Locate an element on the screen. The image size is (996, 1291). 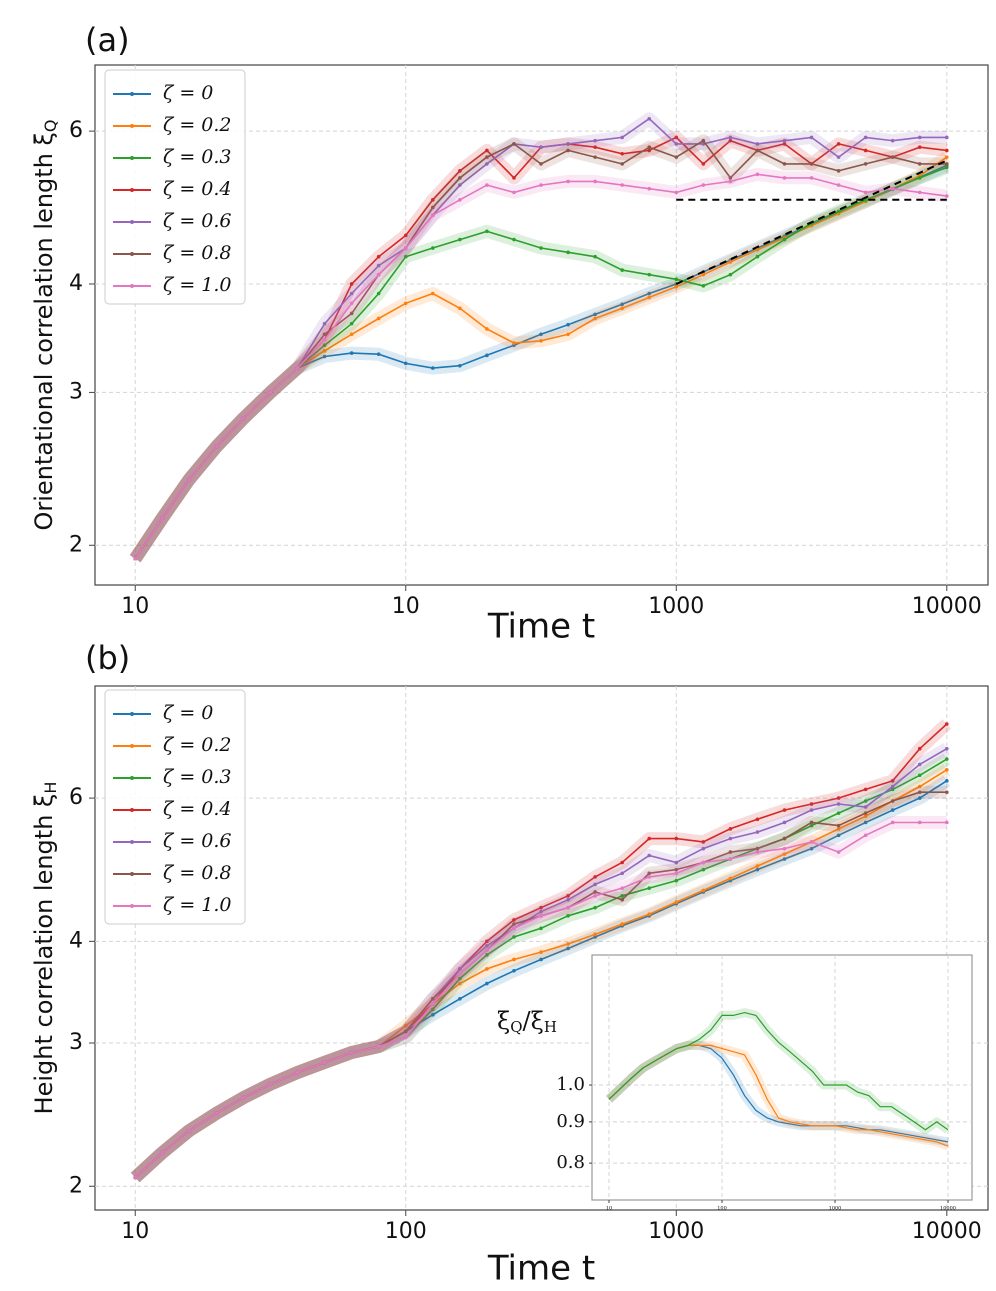
inset-background is located at coordinates (782, 1077).